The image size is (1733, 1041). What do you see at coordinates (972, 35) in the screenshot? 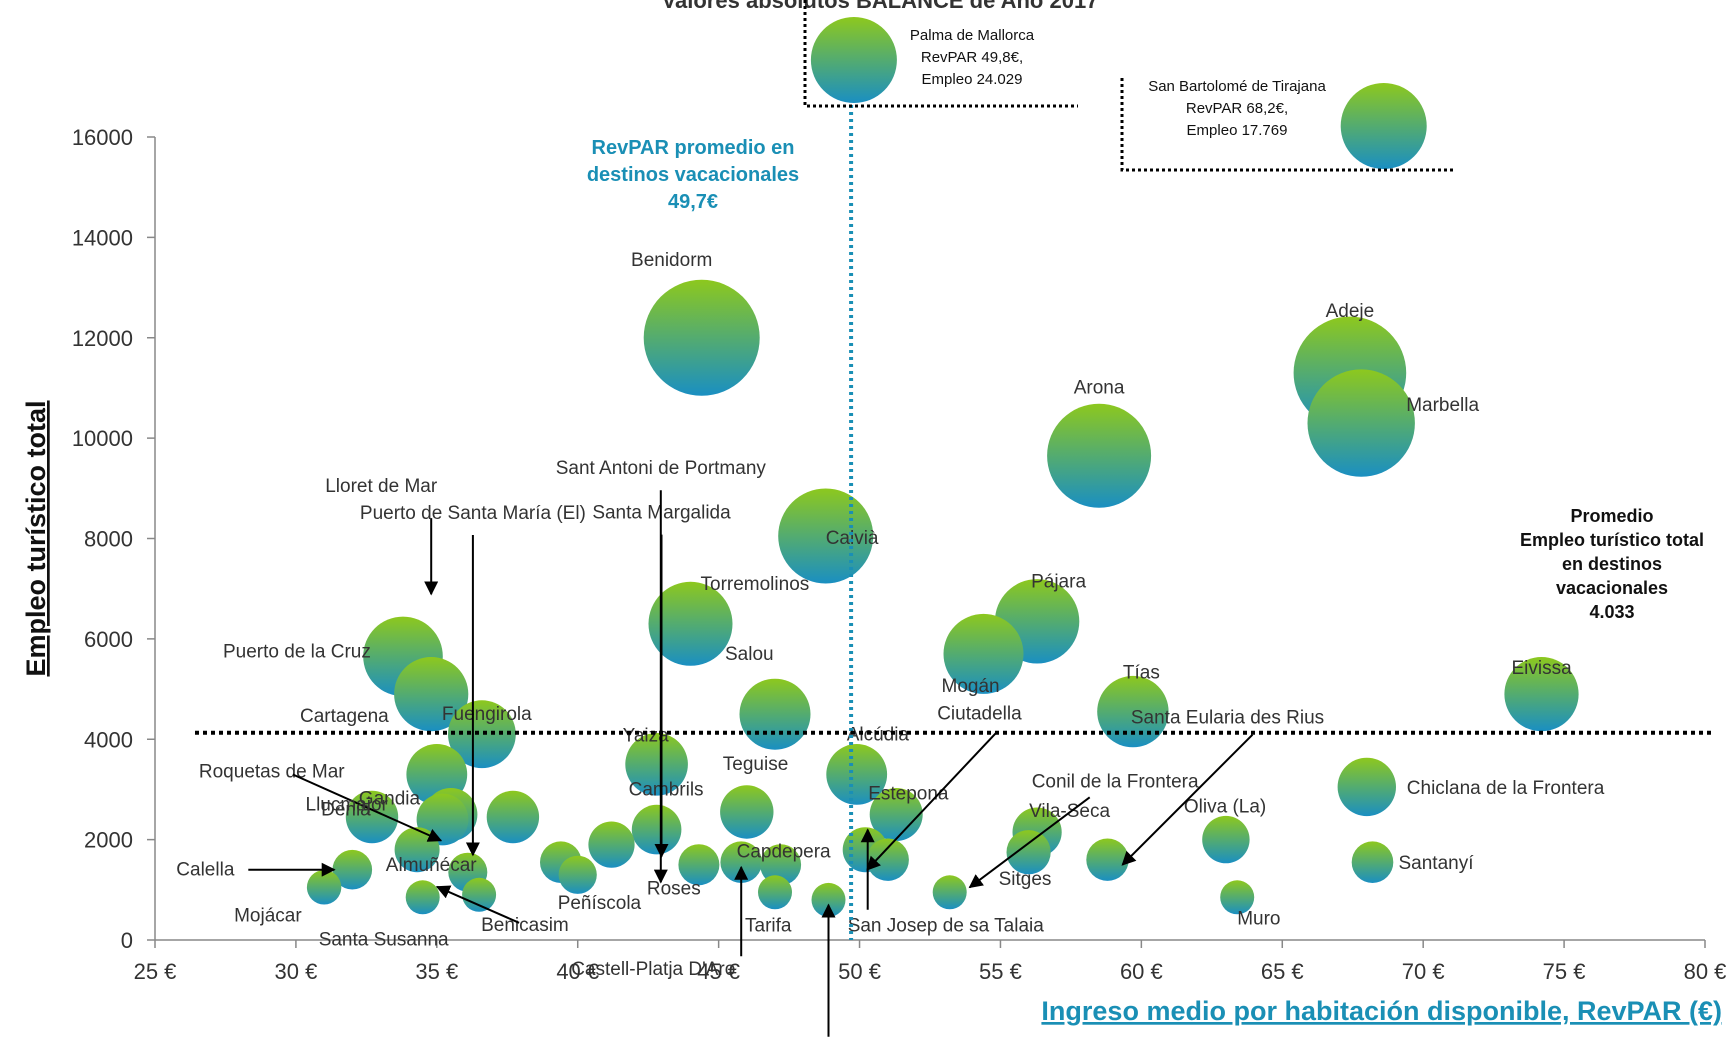
I see `callout-text: Palma de Mallorca` at bounding box center [972, 35].